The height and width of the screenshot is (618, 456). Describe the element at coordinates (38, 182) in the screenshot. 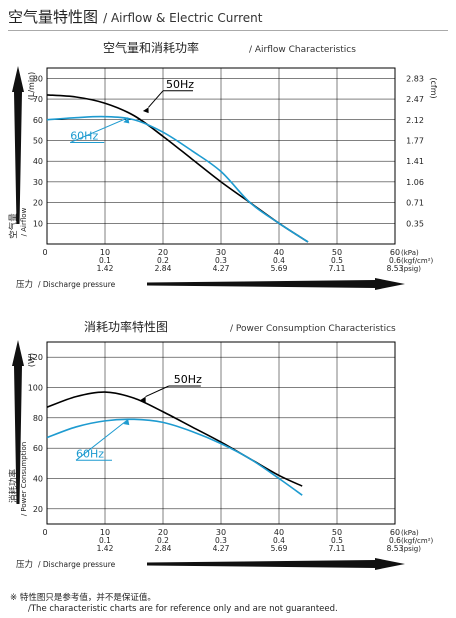

I see `y-tick-label: 30` at that location.